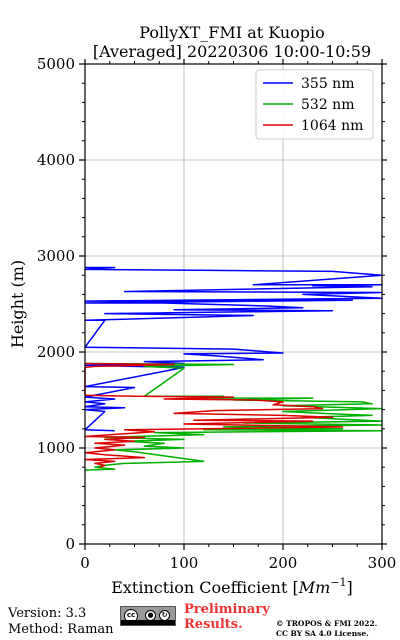 This screenshot has width=400, height=640. What do you see at coordinates (327, 105) in the screenshot?
I see `legend-label-532: 532 nm` at bounding box center [327, 105].